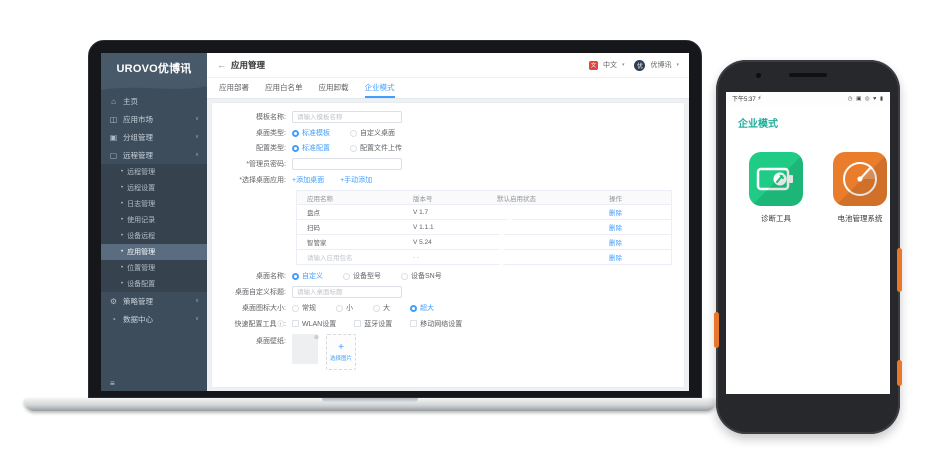 The width and height of the screenshot is (940, 457). What do you see at coordinates (333, 87) in the screenshot?
I see `tab-app-uninstall: 应用卸载` at bounding box center [333, 87].